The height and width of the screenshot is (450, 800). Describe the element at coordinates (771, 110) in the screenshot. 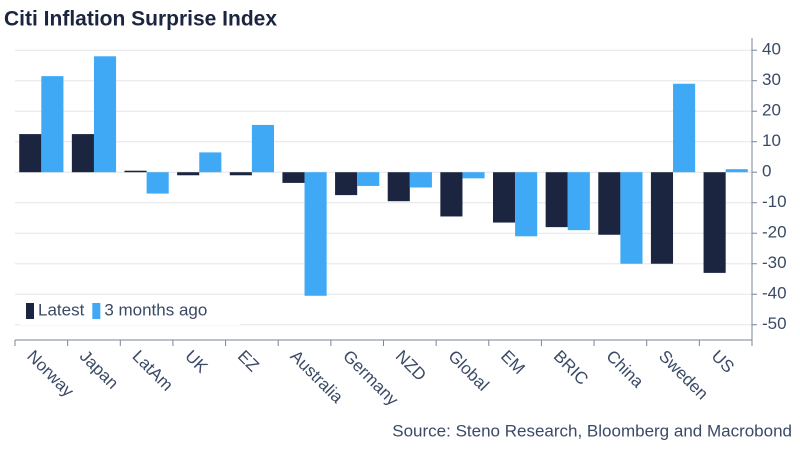

I see `y-tick-label: 20` at that location.